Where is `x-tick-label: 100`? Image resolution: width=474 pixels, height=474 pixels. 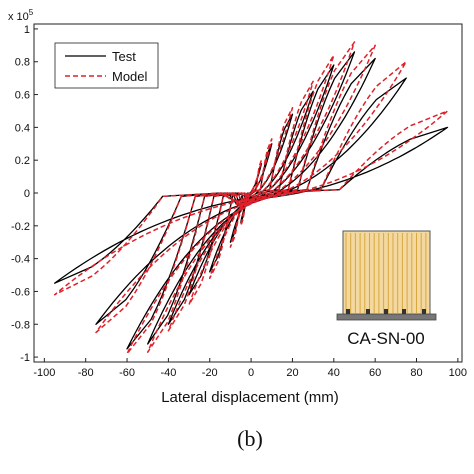
x-tick-label: 100 is located at coordinates (458, 373).